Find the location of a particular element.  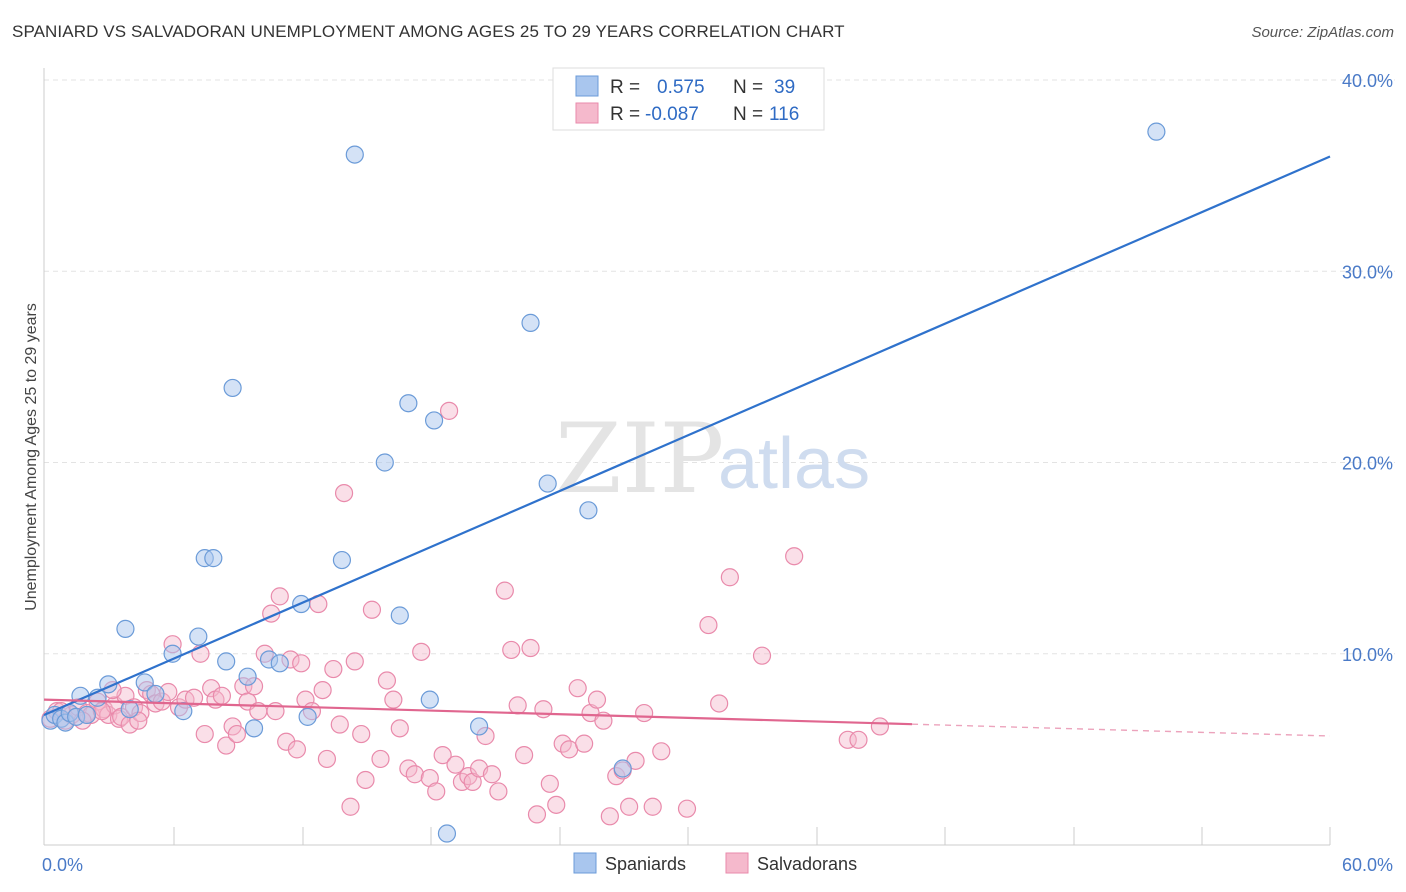

bottom-legend-salvadorans: Salvadorans is located at coordinates (807, 864).